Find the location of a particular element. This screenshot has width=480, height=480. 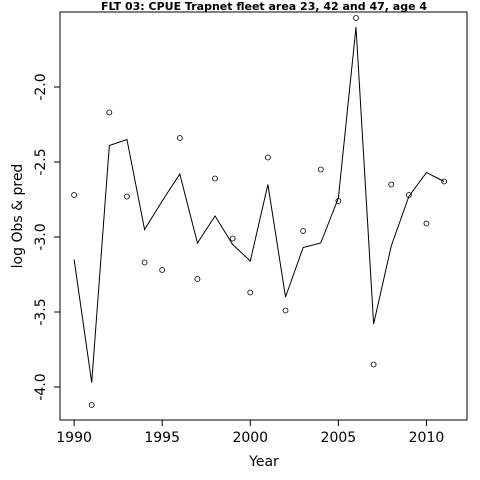

x-axis-label: Year is located at coordinates (263, 462).